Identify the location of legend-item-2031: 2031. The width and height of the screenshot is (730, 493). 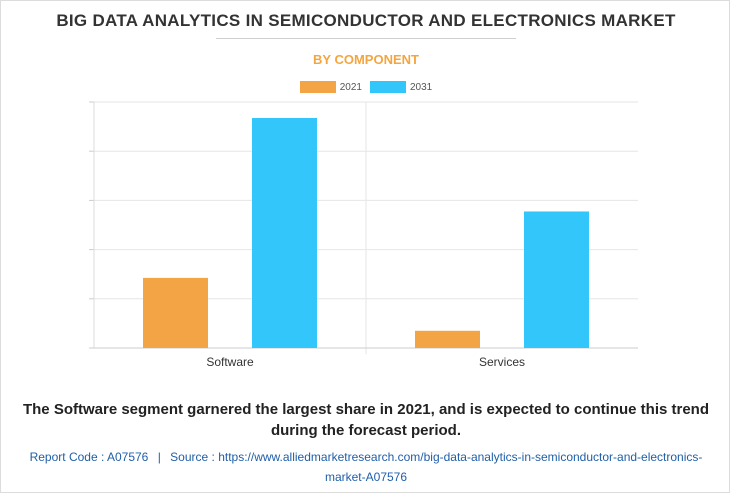
(401, 87).